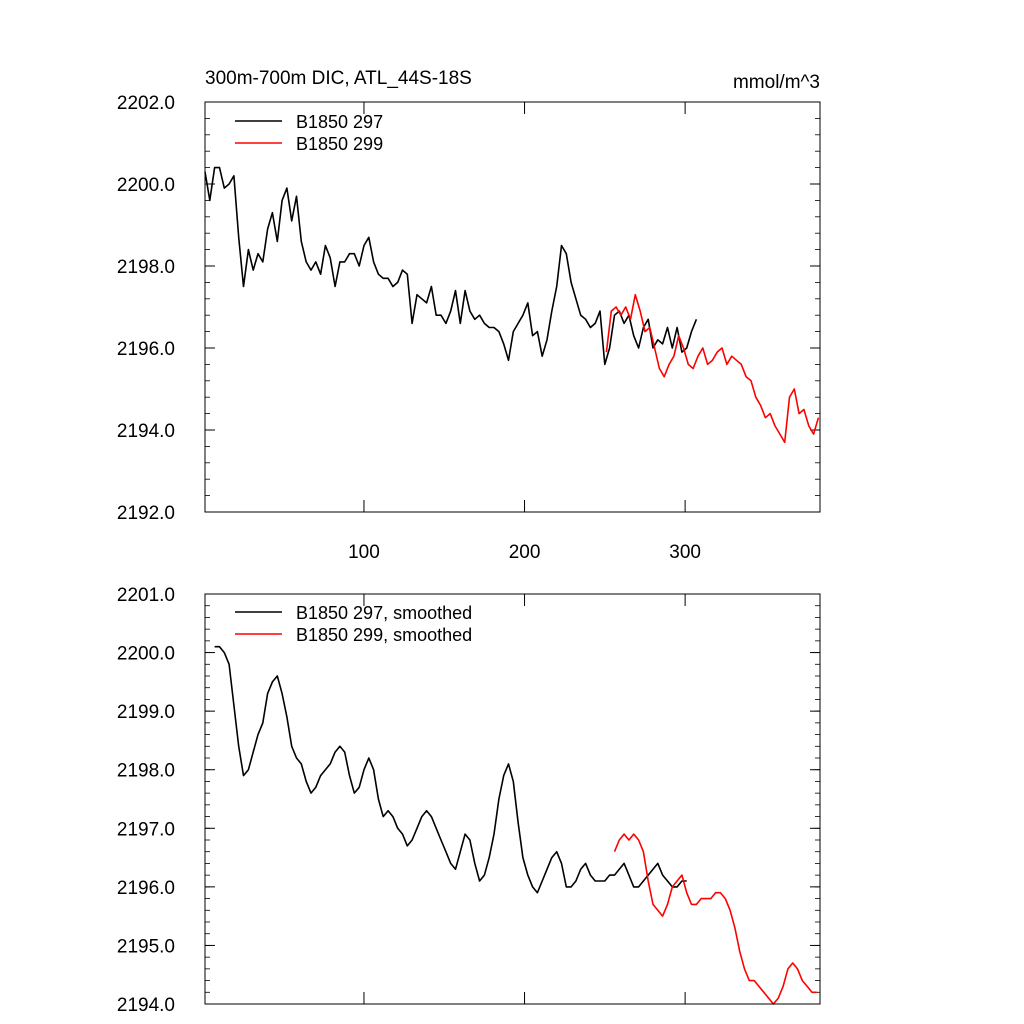  I want to click on bottom-ytick-label: 2196.0, so click(146, 888).